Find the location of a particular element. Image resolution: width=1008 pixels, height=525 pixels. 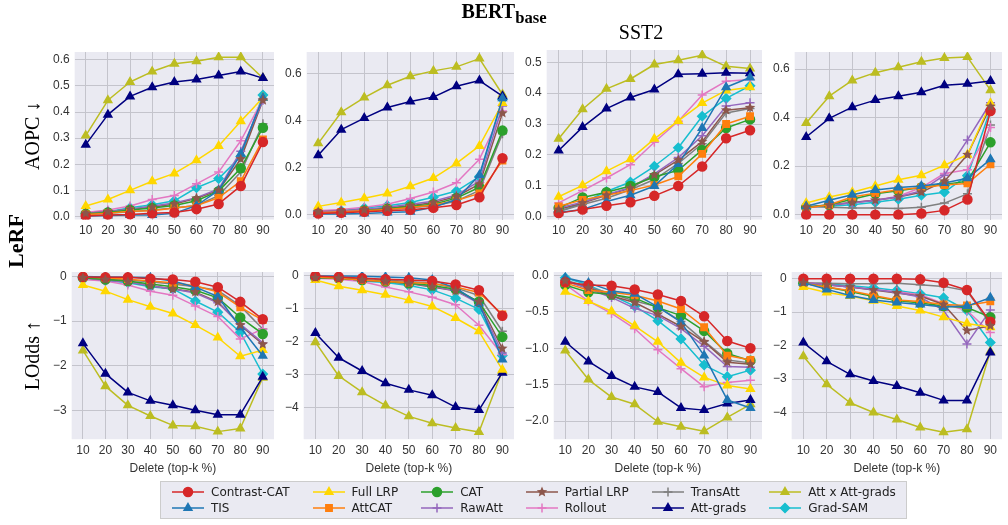

legend-label: RawAtt is located at coordinates (481, 508).